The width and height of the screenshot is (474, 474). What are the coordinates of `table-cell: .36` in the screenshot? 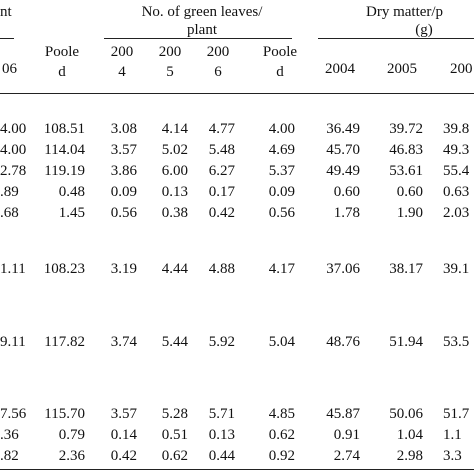 It's located at (9, 435).